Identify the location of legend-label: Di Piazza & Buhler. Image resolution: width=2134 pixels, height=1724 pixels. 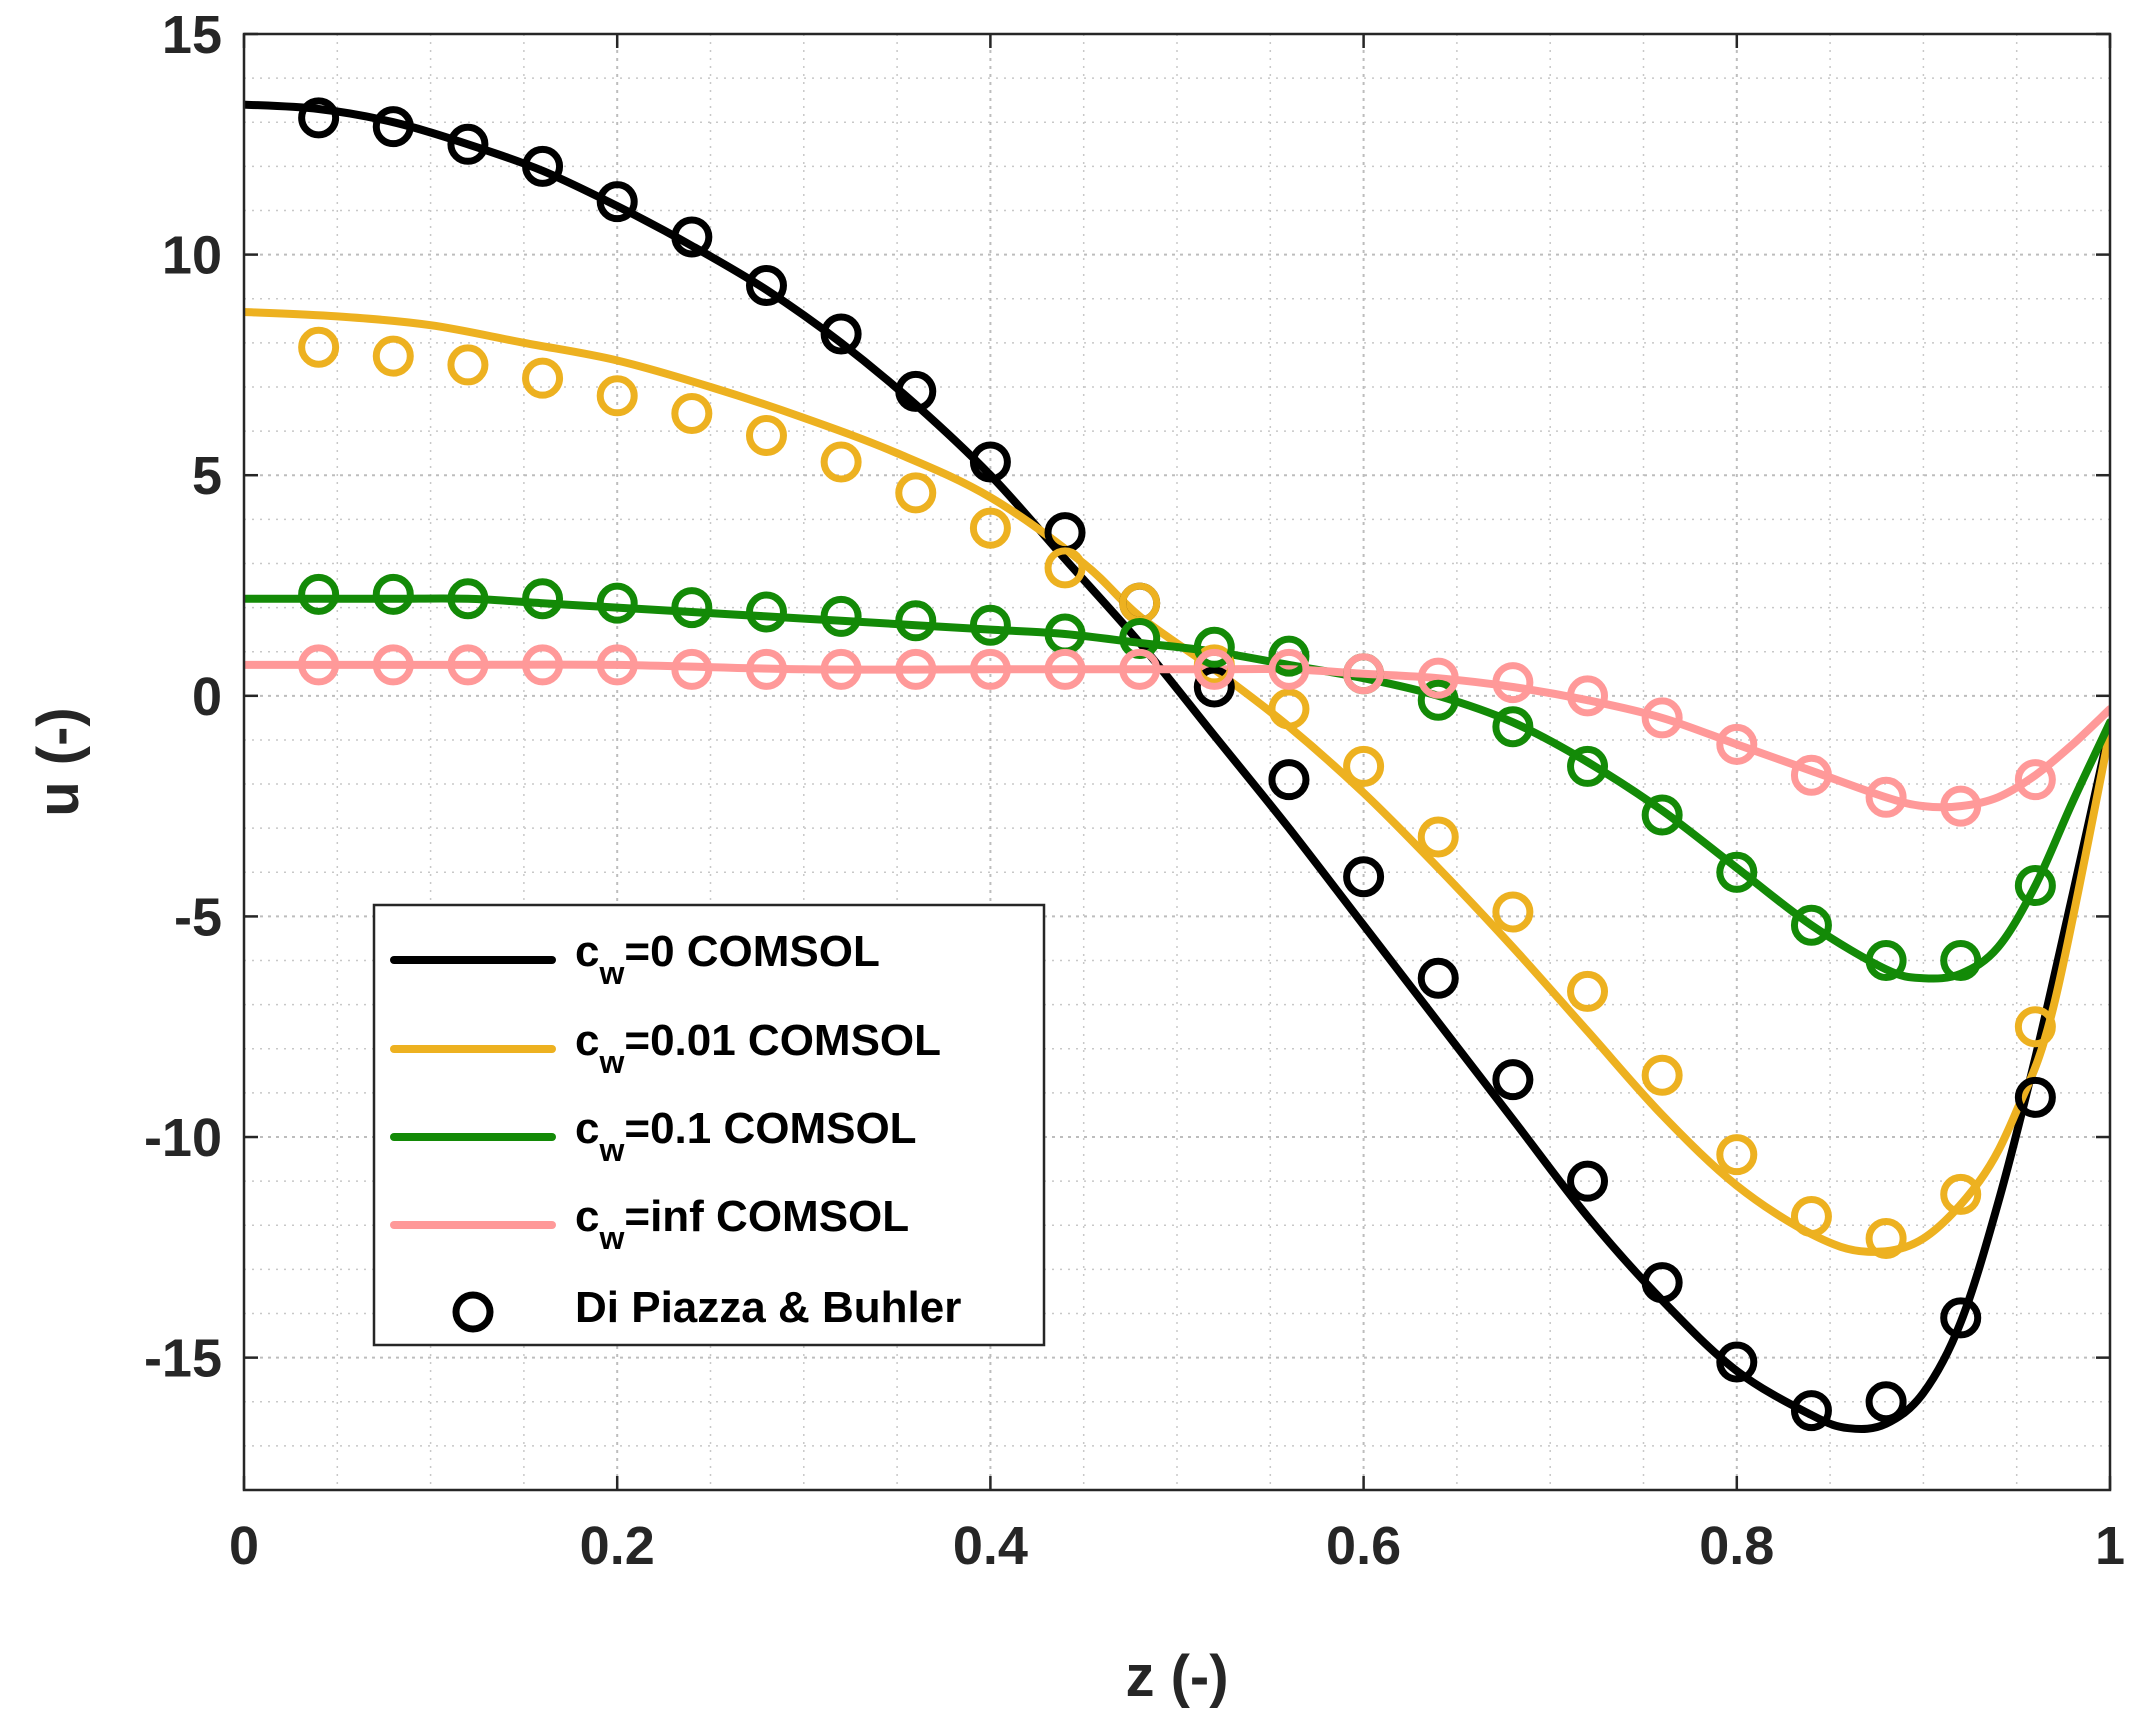
(768, 1307).